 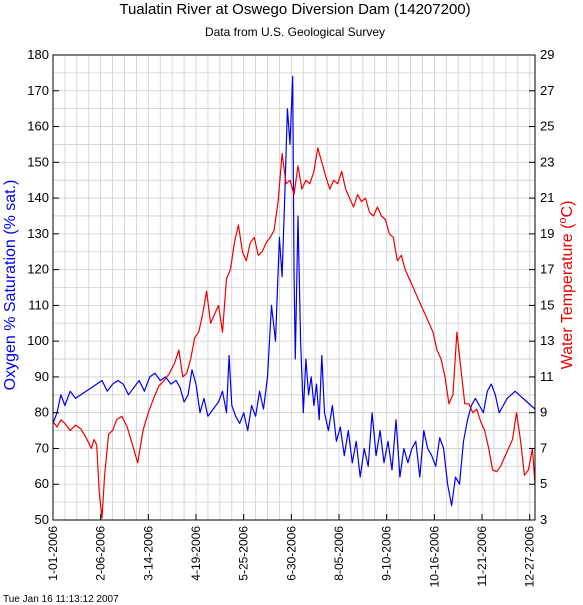 What do you see at coordinates (543, 483) in the screenshot?
I see `y-right-tick-label: 5` at bounding box center [543, 483].